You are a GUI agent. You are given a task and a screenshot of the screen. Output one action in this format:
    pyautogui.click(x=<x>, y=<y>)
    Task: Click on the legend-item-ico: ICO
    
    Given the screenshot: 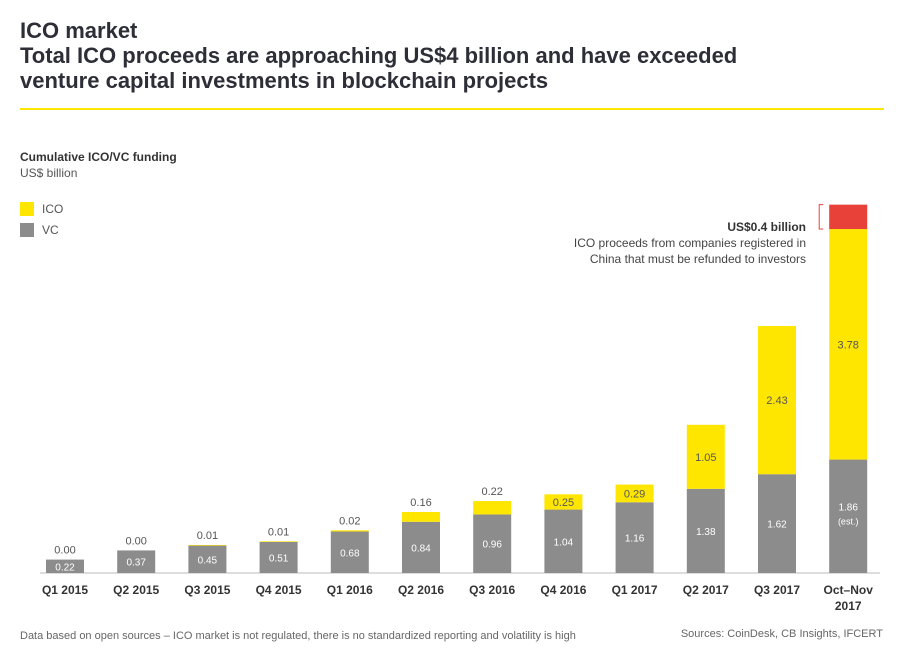 What is the action you would take?
    pyautogui.click(x=41, y=208)
    